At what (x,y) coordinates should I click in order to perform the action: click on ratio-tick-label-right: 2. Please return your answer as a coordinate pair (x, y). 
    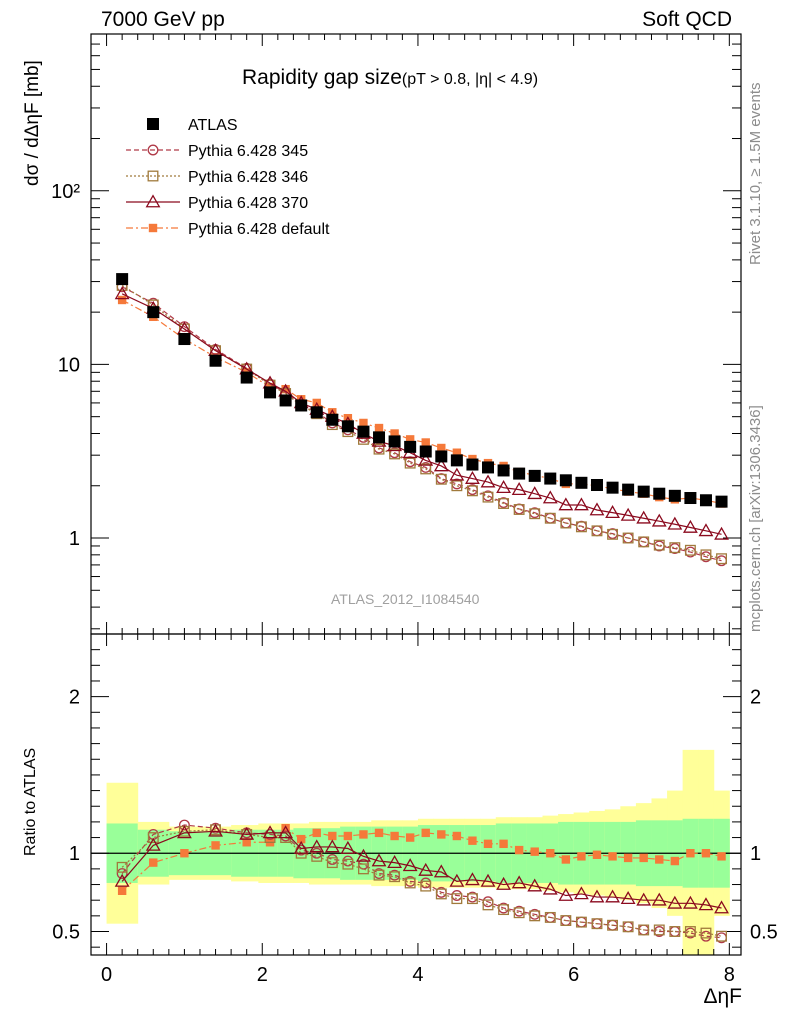
    Looking at the image, I should click on (755, 698).